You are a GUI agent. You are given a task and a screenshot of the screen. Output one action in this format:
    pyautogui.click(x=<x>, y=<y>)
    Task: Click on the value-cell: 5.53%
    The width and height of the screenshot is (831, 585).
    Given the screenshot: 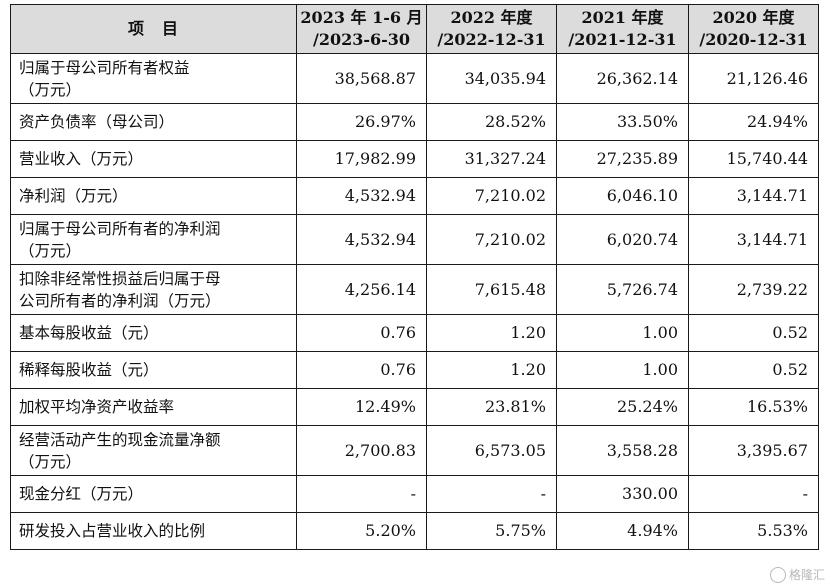 What is the action you would take?
    pyautogui.click(x=753, y=531)
    